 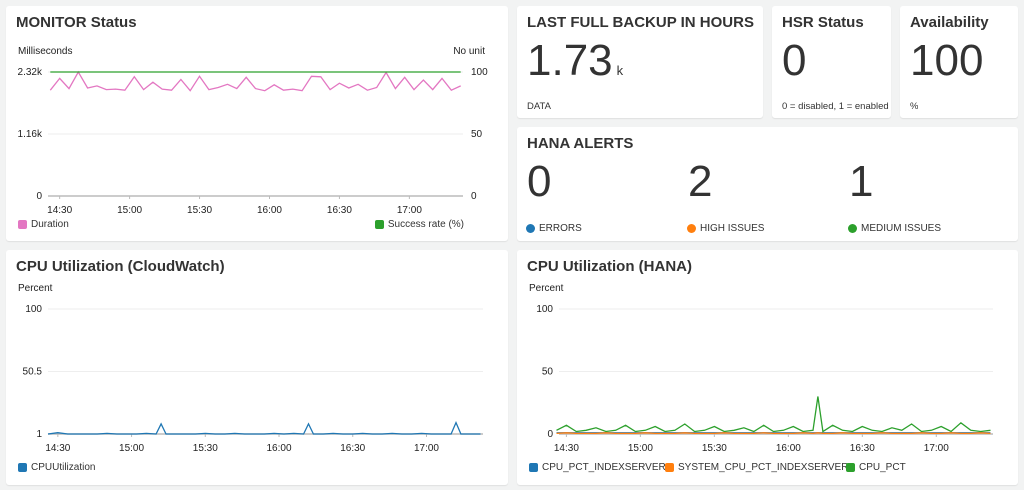 I want to click on alert-count: 1, so click(x=861, y=181).